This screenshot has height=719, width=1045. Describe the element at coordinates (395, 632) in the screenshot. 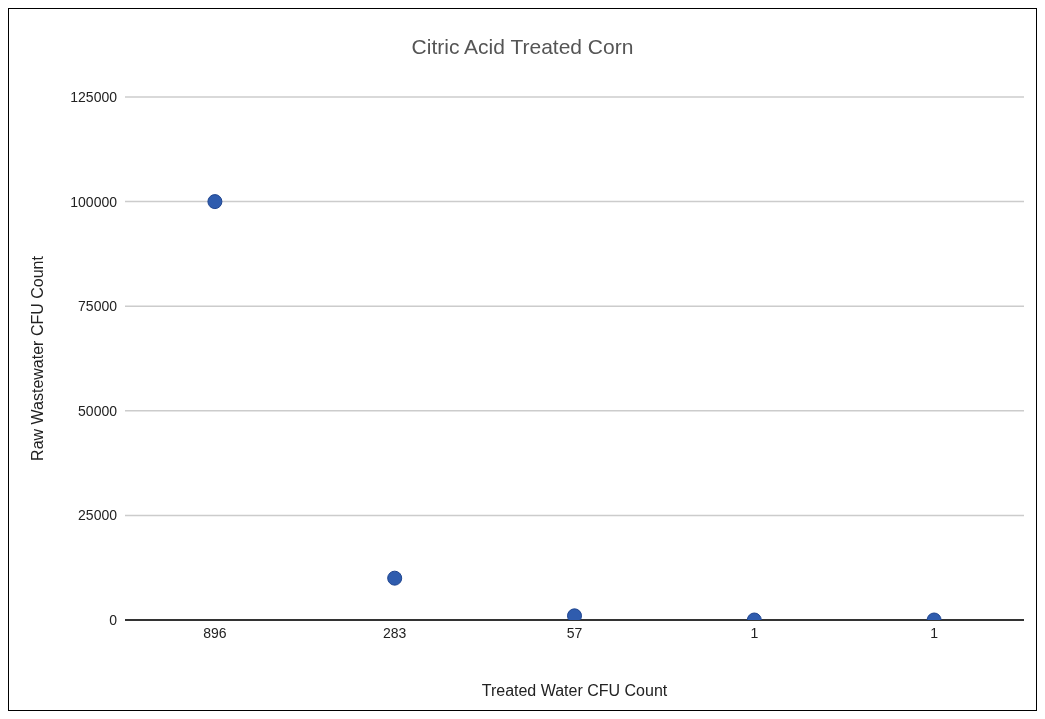

I see `x-tick-label: 283` at that location.